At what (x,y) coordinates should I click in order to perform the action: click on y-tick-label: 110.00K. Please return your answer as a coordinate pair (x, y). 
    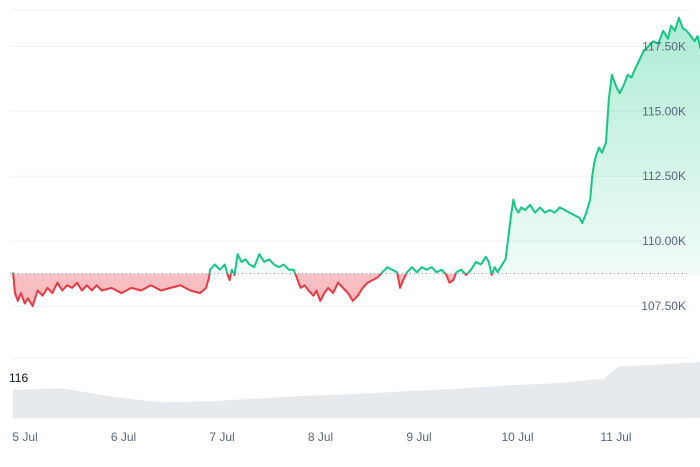
    Looking at the image, I should click on (664, 241).